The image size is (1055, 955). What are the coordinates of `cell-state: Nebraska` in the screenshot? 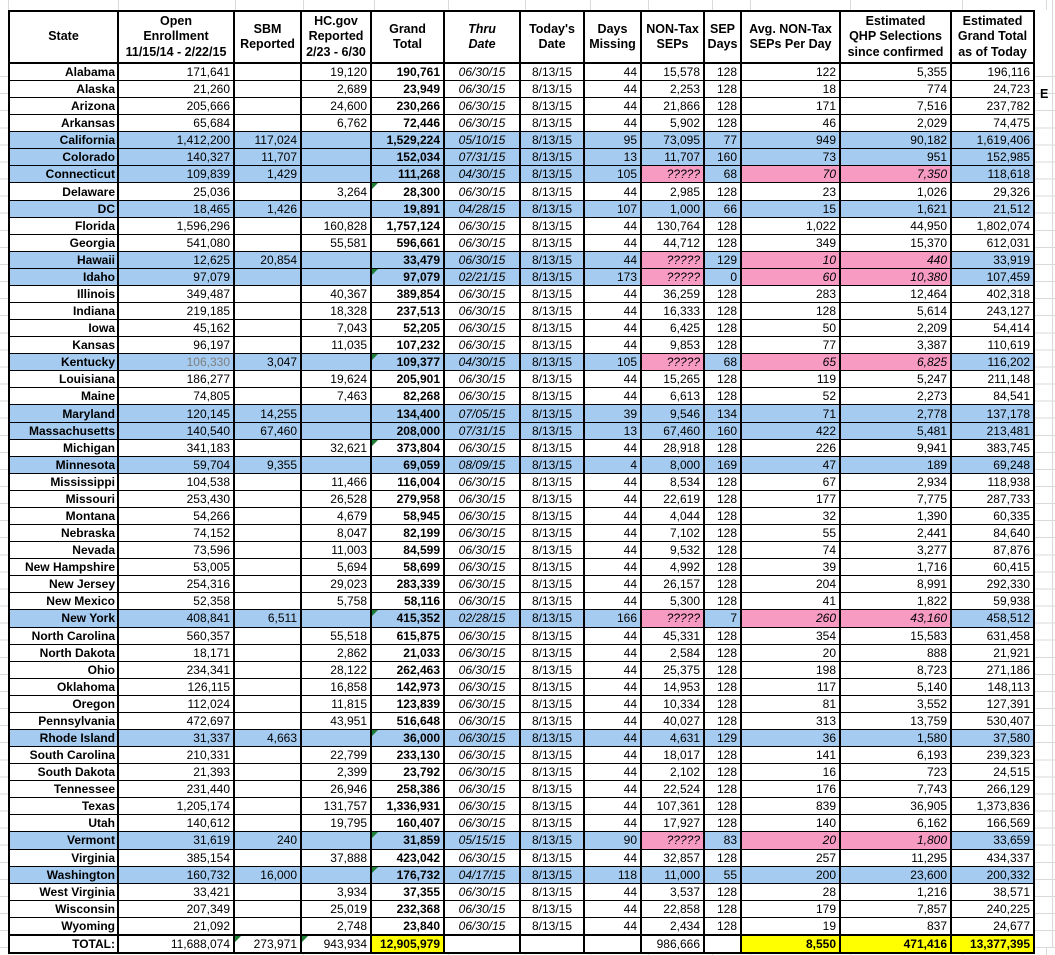 It's located at (63, 533).